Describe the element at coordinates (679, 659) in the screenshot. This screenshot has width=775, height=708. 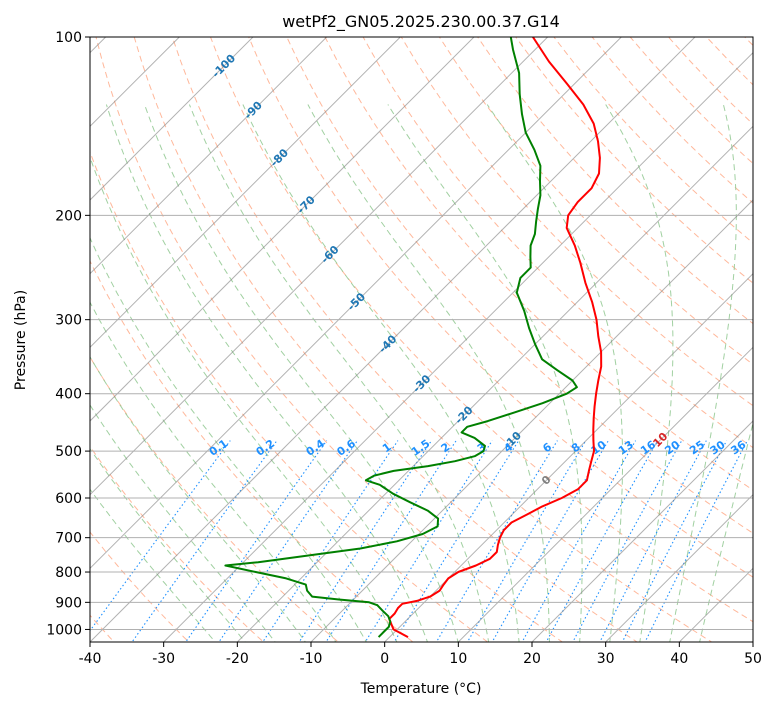
I see `x-tick-label: 40` at that location.